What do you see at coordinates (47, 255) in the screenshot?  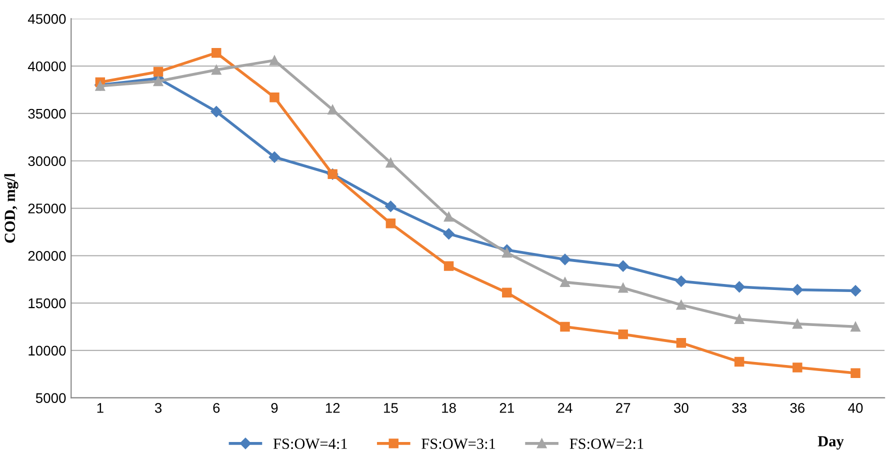 I see `y-tick-label: 20000` at bounding box center [47, 255].